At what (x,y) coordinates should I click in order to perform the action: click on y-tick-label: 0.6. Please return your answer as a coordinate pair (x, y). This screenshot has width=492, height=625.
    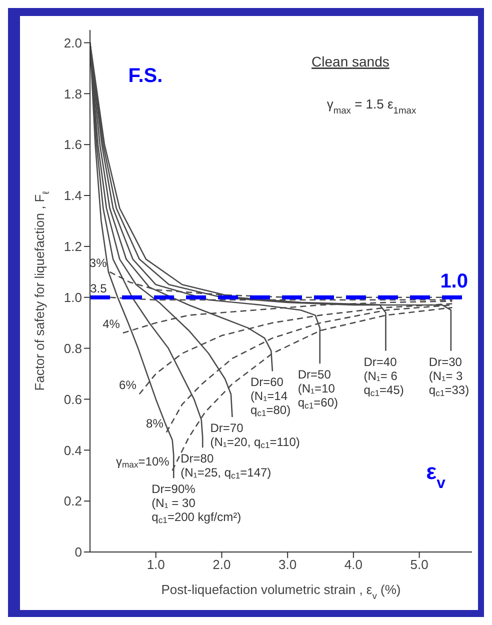
    Looking at the image, I should click on (73, 399).